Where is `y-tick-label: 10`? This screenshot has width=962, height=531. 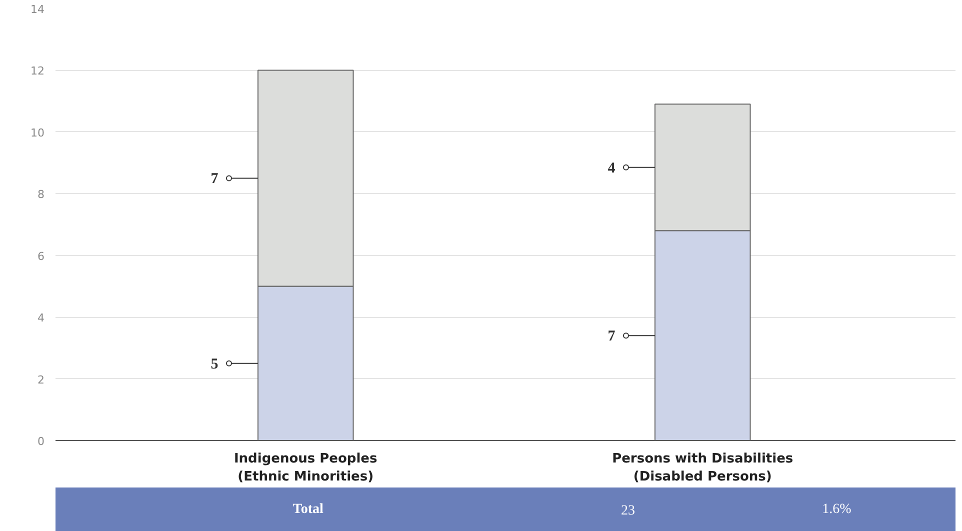 y-tick-label: 10 is located at coordinates (37, 133).